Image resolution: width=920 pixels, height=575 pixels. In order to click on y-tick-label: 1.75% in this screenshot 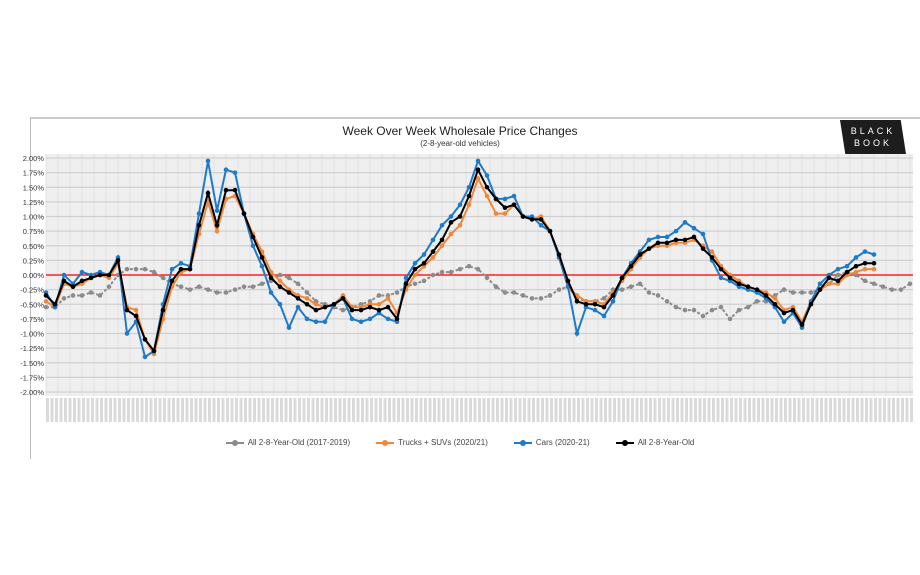, I will do `click(34, 173)`.